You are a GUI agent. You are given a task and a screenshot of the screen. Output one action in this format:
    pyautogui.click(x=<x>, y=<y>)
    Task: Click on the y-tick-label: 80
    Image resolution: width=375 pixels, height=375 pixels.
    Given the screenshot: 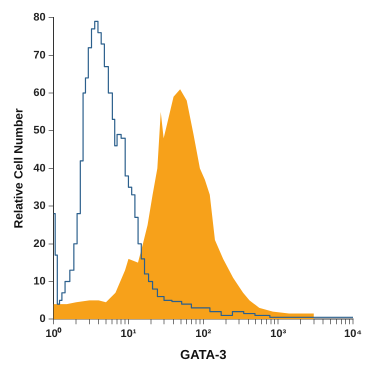 What is the action you would take?
    pyautogui.click(x=39, y=18)
    